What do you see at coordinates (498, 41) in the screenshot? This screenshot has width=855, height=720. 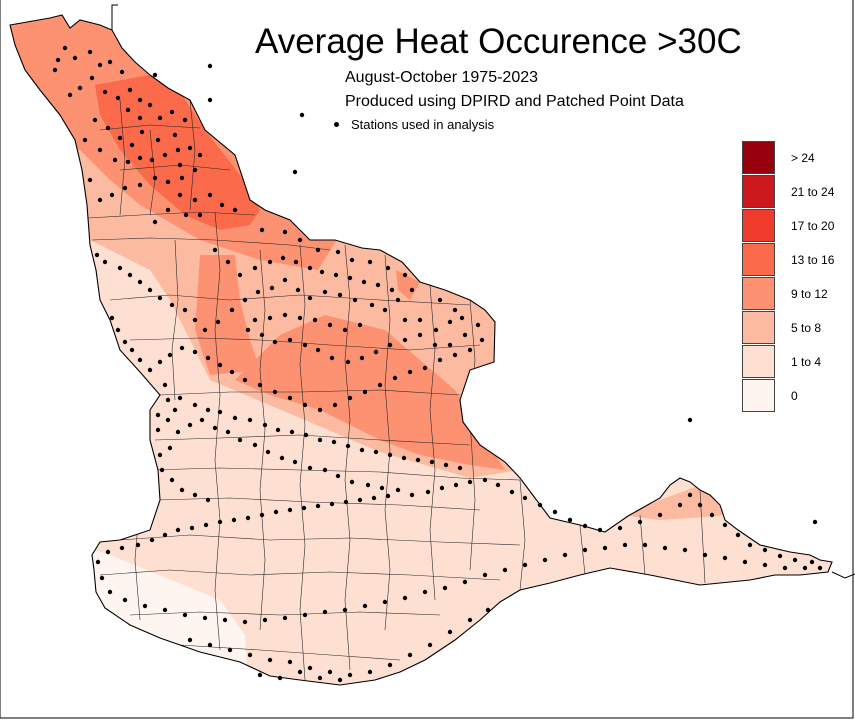 I see `map-title: Average Heat Occurence >30C` at bounding box center [498, 41].